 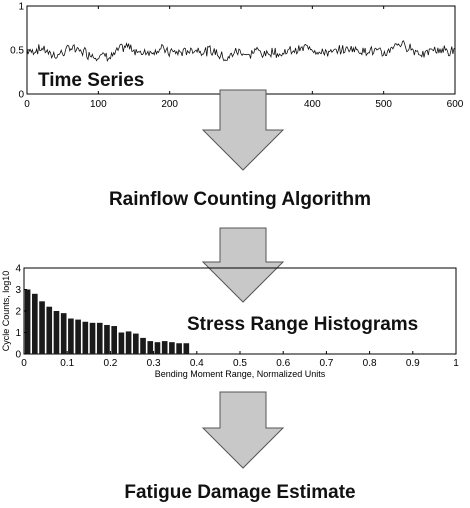 What do you see at coordinates (17, 51) in the screenshot?
I see `time-series-y-tick-label: 0.5` at bounding box center [17, 51].